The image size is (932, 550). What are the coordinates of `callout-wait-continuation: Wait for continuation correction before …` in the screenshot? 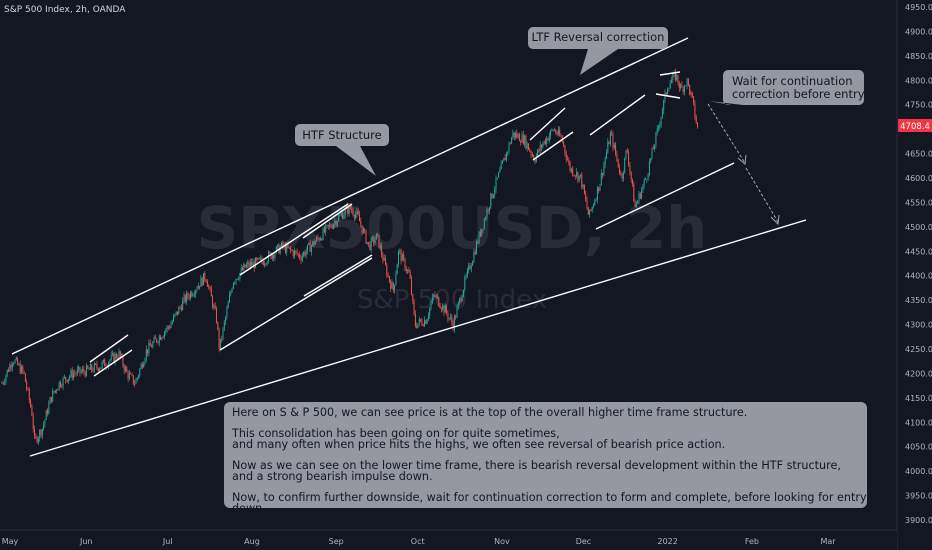 It's located at (787, 87).